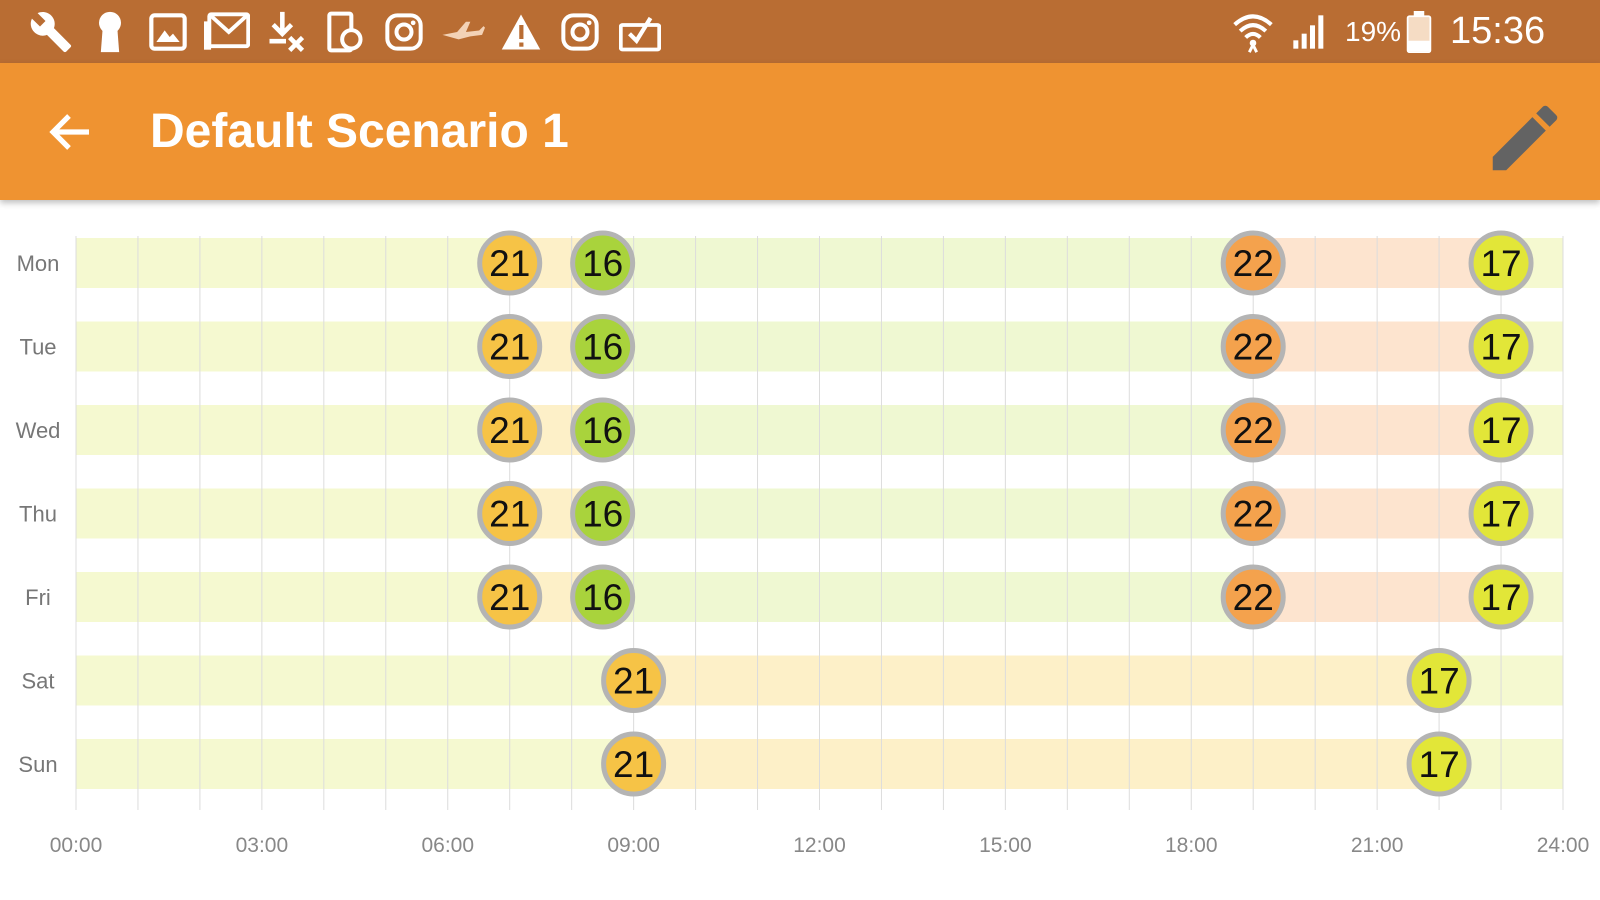 This screenshot has height=900, width=1600. I want to click on battery-percent: 19%, so click(1373, 31).